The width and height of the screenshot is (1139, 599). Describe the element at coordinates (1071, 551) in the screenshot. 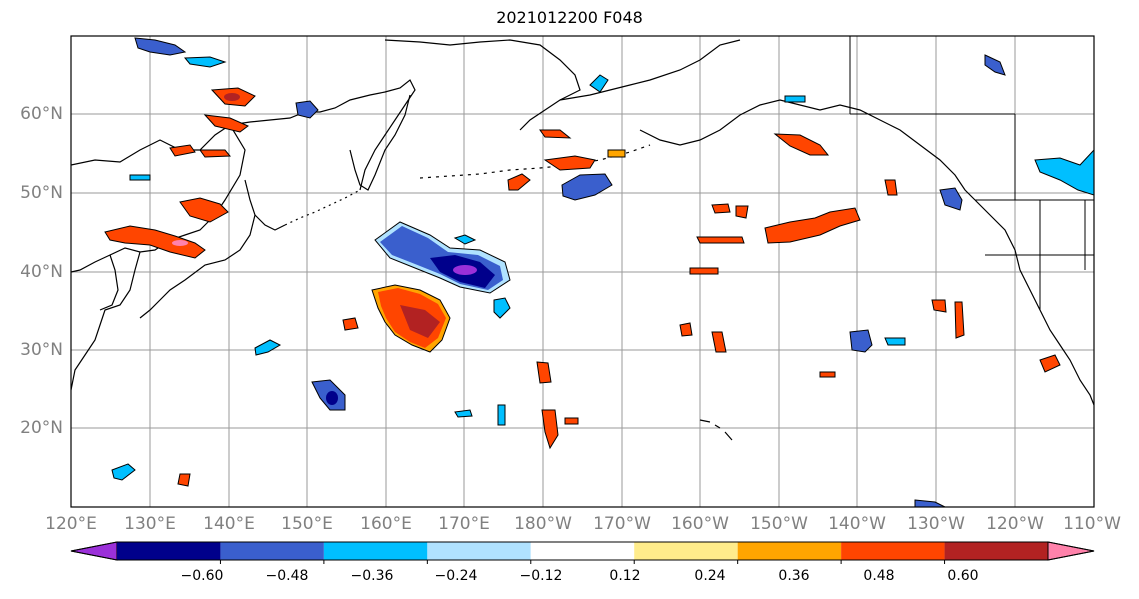

I see `colorbar-extend-max` at that location.